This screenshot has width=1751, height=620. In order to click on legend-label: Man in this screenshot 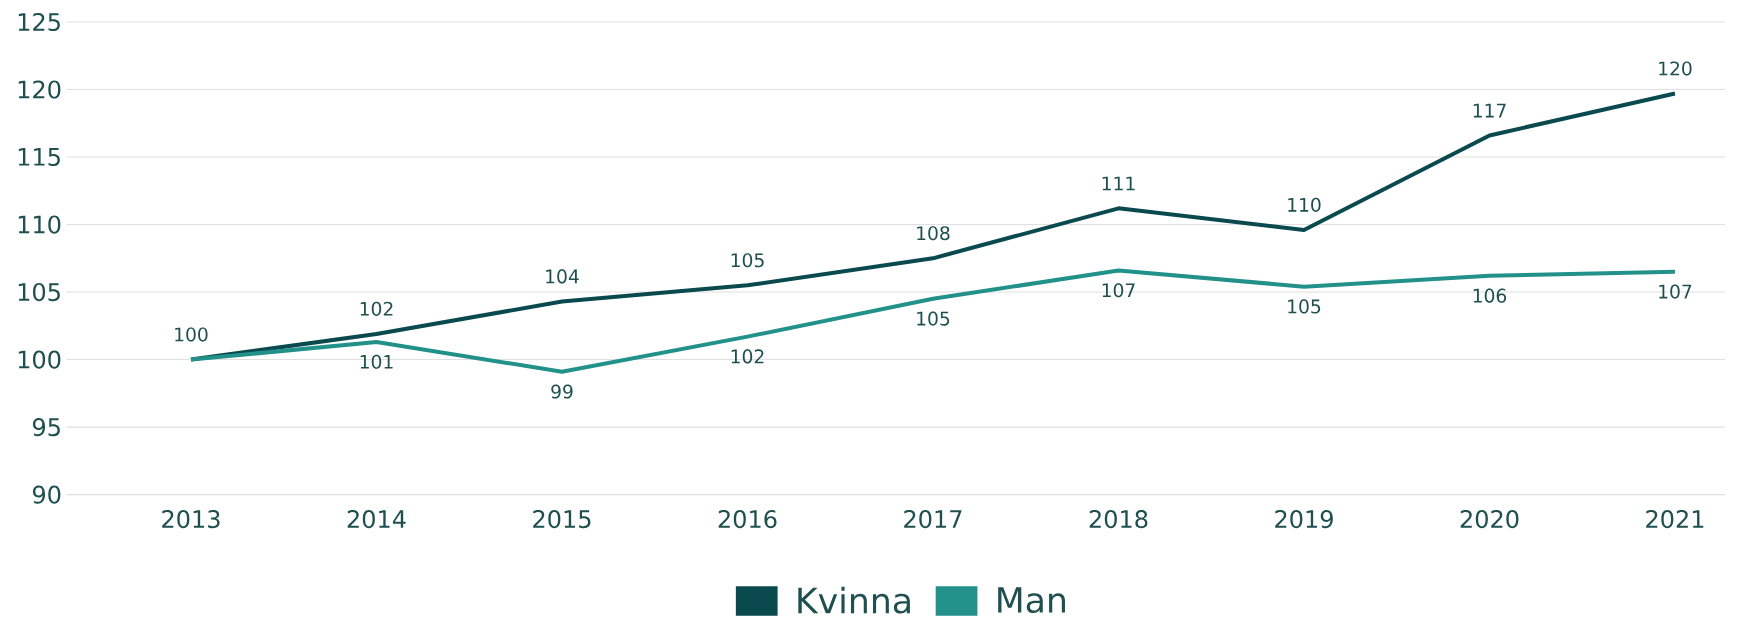, I will do `click(1031, 600)`.